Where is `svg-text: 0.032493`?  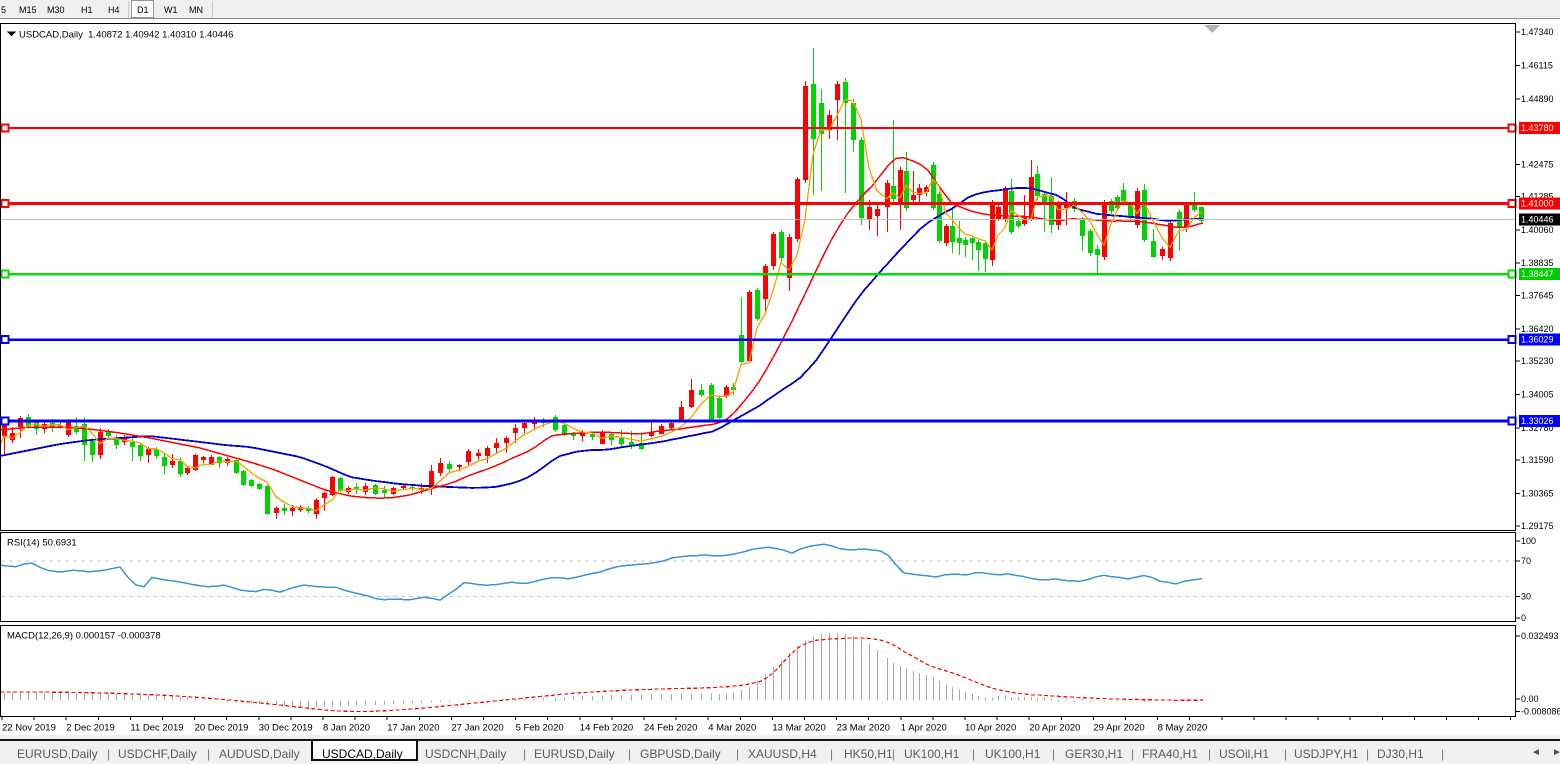 svg-text: 0.032493 is located at coordinates (1540, 636).